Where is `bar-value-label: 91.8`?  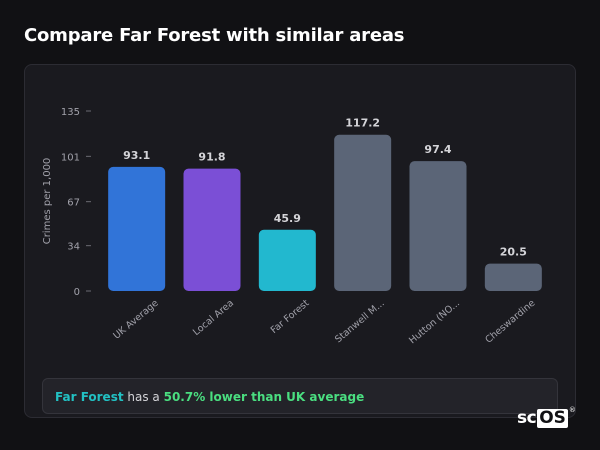 bar-value-label: 91.8 is located at coordinates (211, 157).